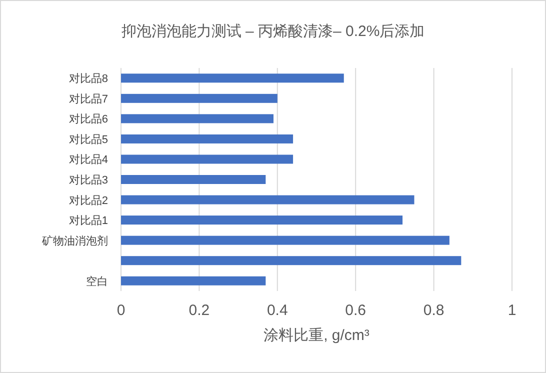 The height and width of the screenshot is (373, 546). What do you see at coordinates (88, 79) in the screenshot?
I see `y-tick-label: 对比品8` at bounding box center [88, 79].